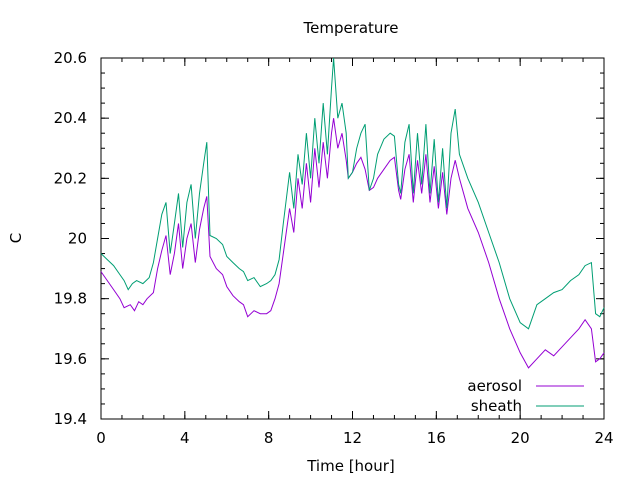 This screenshot has width=640, height=480. What do you see at coordinates (352, 438) in the screenshot?
I see `x-tick-label: 12` at bounding box center [352, 438].